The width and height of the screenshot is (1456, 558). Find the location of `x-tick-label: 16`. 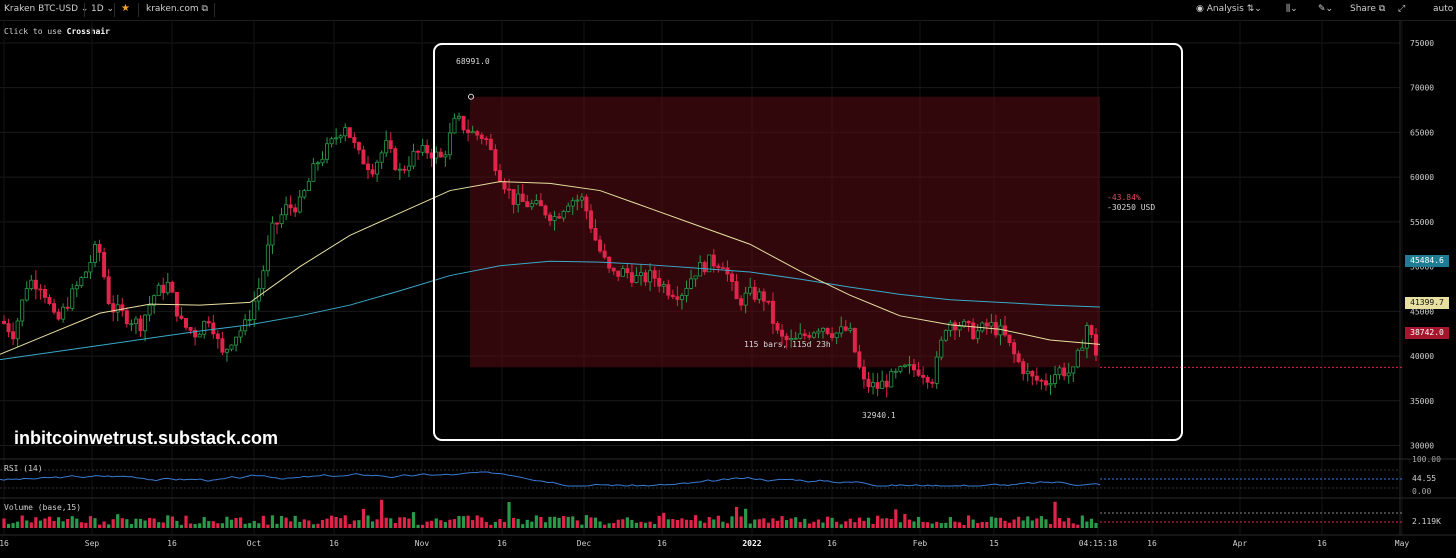

x-tick-label: 16 is located at coordinates (1152, 543).